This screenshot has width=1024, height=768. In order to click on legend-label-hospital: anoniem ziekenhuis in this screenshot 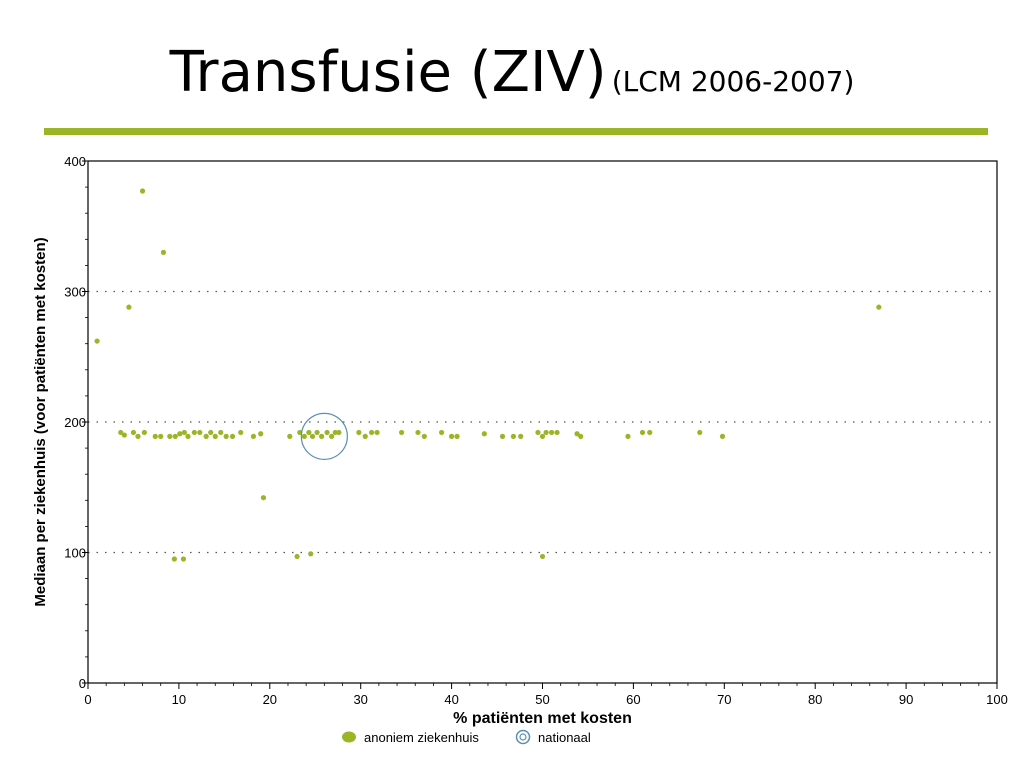, I will do `click(421, 737)`.